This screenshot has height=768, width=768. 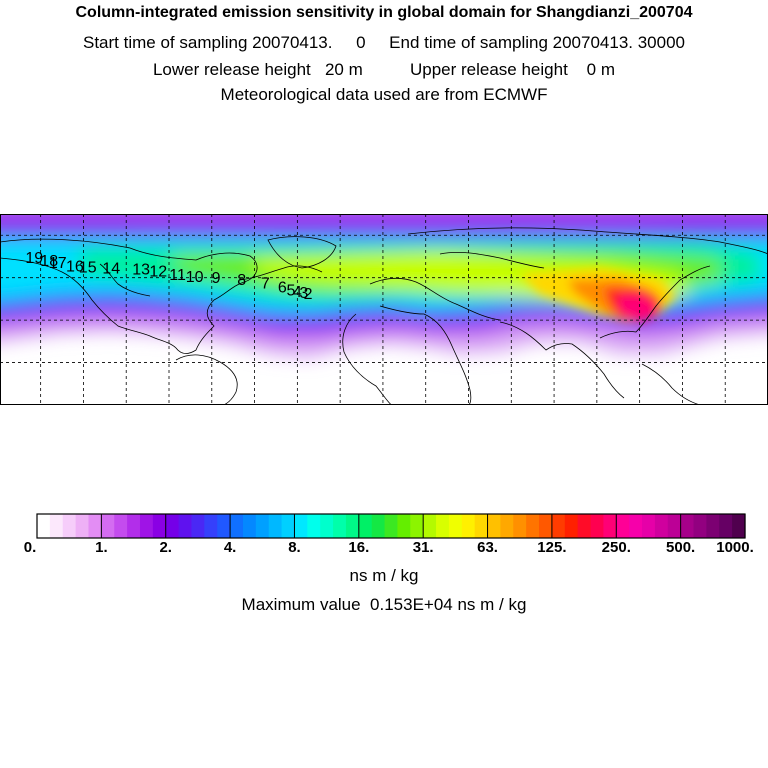 What do you see at coordinates (423, 547) in the screenshot?
I see `colorbar-tick-label: 31.` at bounding box center [423, 547].